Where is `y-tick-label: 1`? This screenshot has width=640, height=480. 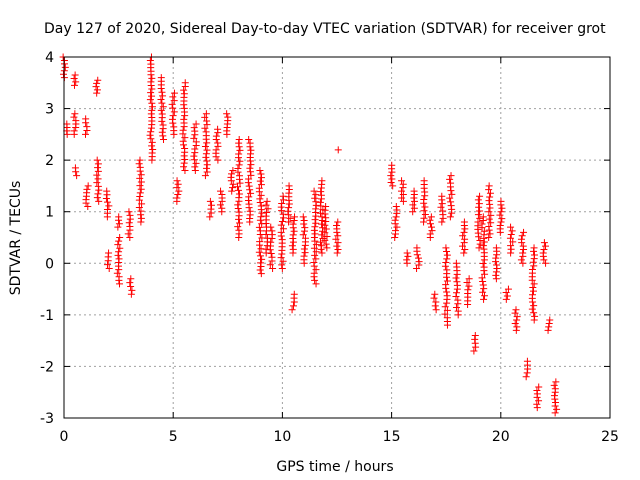 y-tick-label: 1 is located at coordinates (49, 213).